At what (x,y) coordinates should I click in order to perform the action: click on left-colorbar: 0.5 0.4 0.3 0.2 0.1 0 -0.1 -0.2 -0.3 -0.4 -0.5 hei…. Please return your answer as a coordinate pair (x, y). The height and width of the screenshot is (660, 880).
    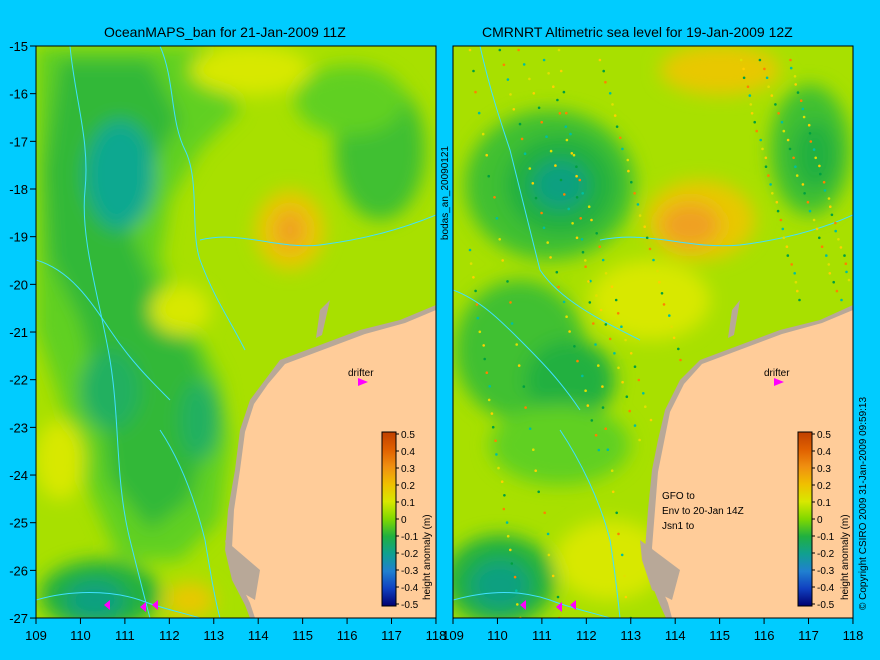
    Looking at the image, I should click on (407, 520).